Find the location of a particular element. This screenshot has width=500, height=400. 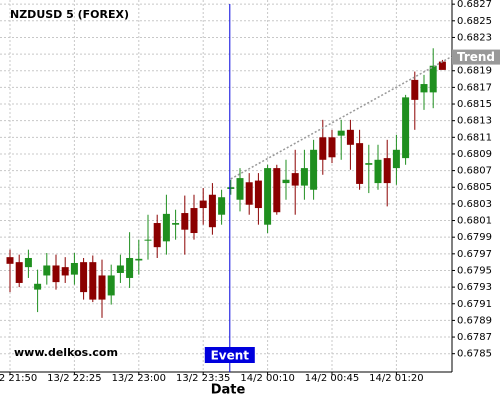

trend-label: Trend is located at coordinates (476, 57).